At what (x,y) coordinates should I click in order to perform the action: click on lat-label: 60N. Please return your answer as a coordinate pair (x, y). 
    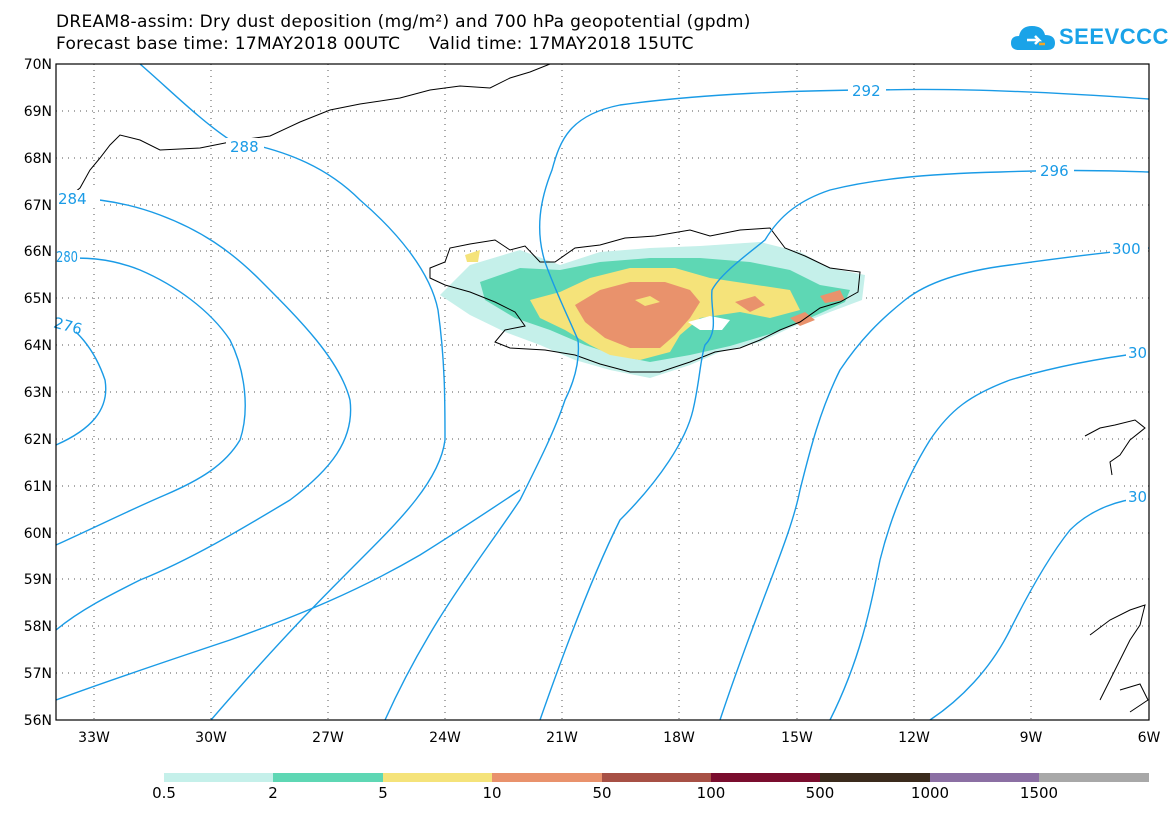
    Looking at the image, I should click on (38, 534).